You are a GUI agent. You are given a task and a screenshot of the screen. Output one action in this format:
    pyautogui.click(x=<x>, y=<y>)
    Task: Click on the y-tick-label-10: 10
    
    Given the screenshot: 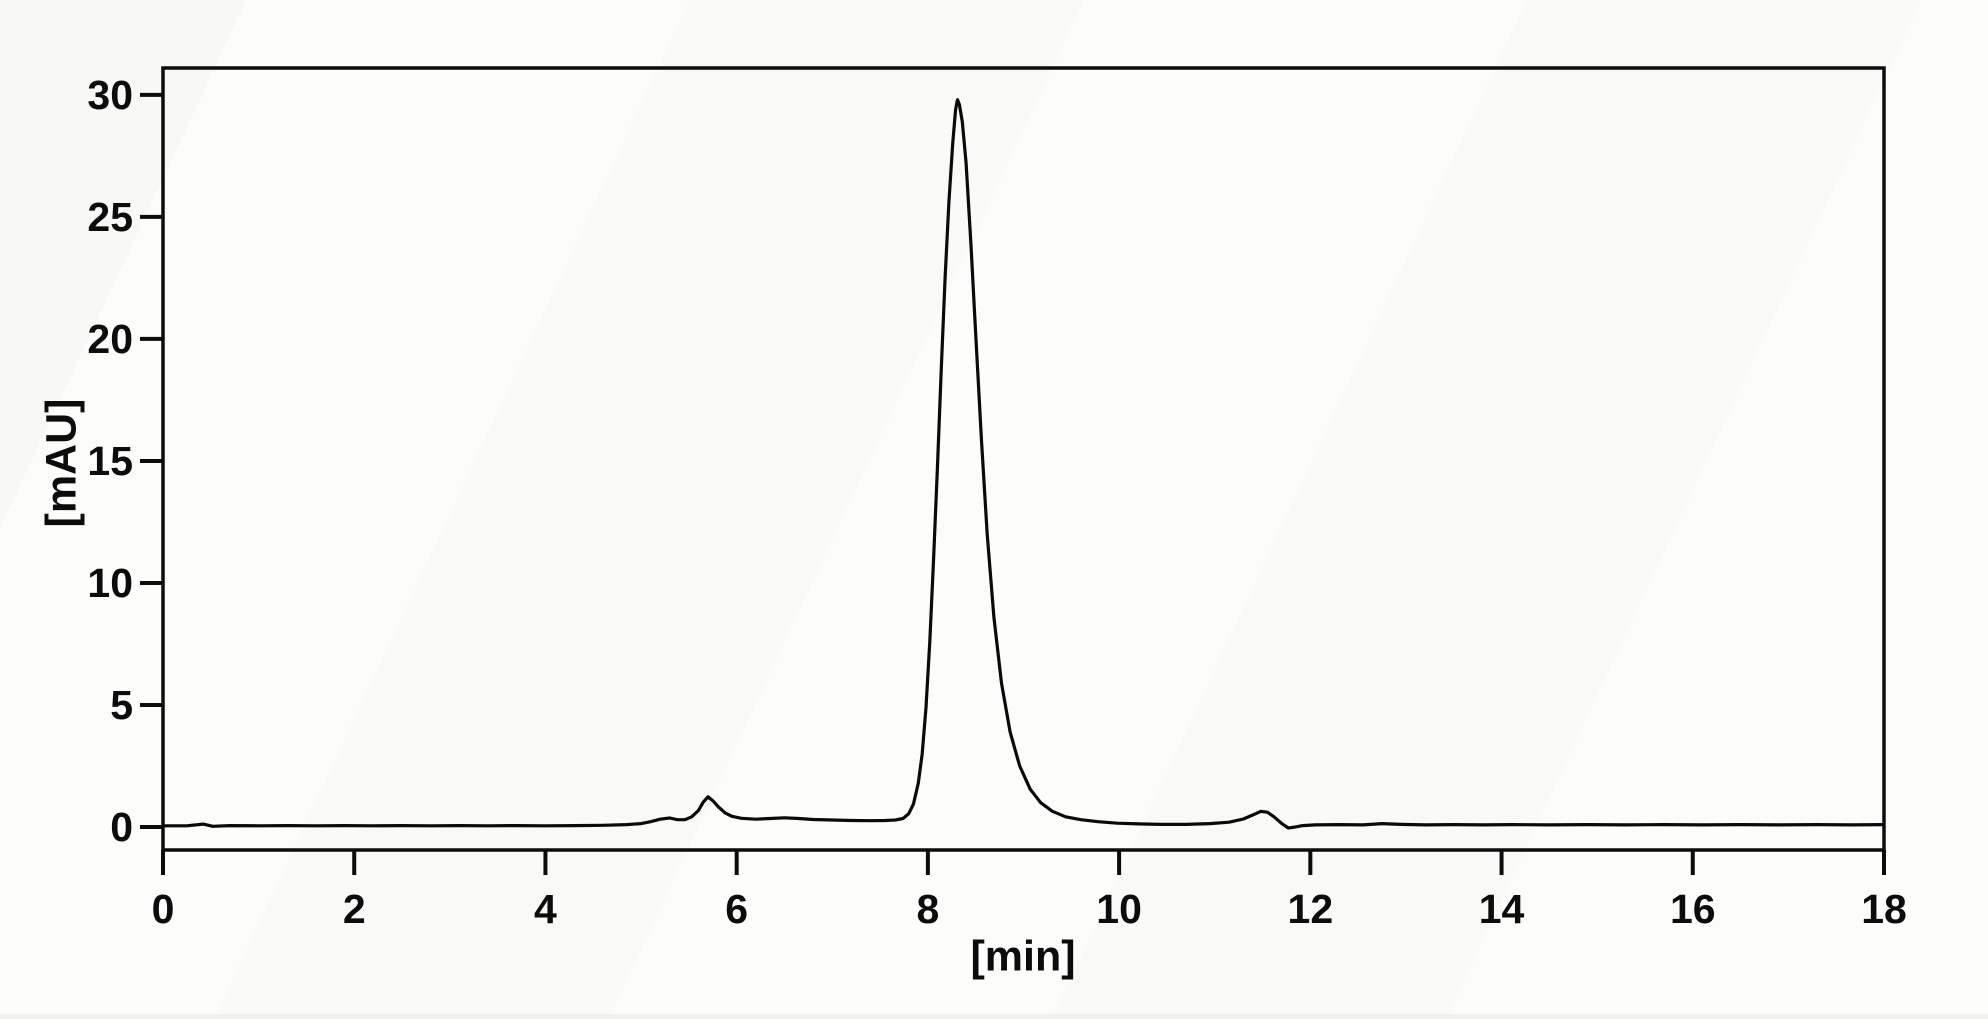 What is the action you would take?
    pyautogui.click(x=110, y=582)
    